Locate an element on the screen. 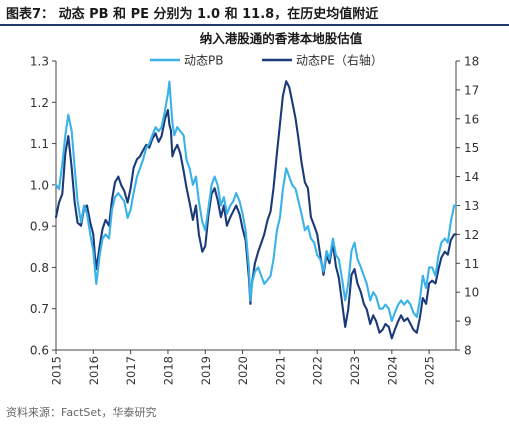 The width and height of the screenshot is (509, 424). left-y-tick-label: 1.2 is located at coordinates (39, 103).